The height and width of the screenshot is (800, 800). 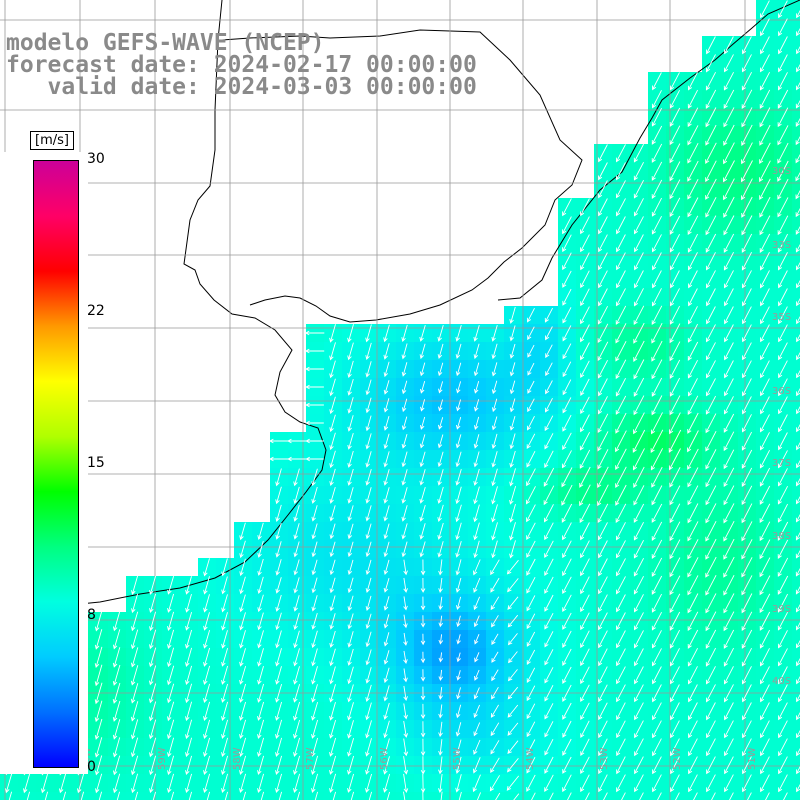 What do you see at coordinates (781, 609) in the screenshot?
I see `latitude-label: 39S` at bounding box center [781, 609].